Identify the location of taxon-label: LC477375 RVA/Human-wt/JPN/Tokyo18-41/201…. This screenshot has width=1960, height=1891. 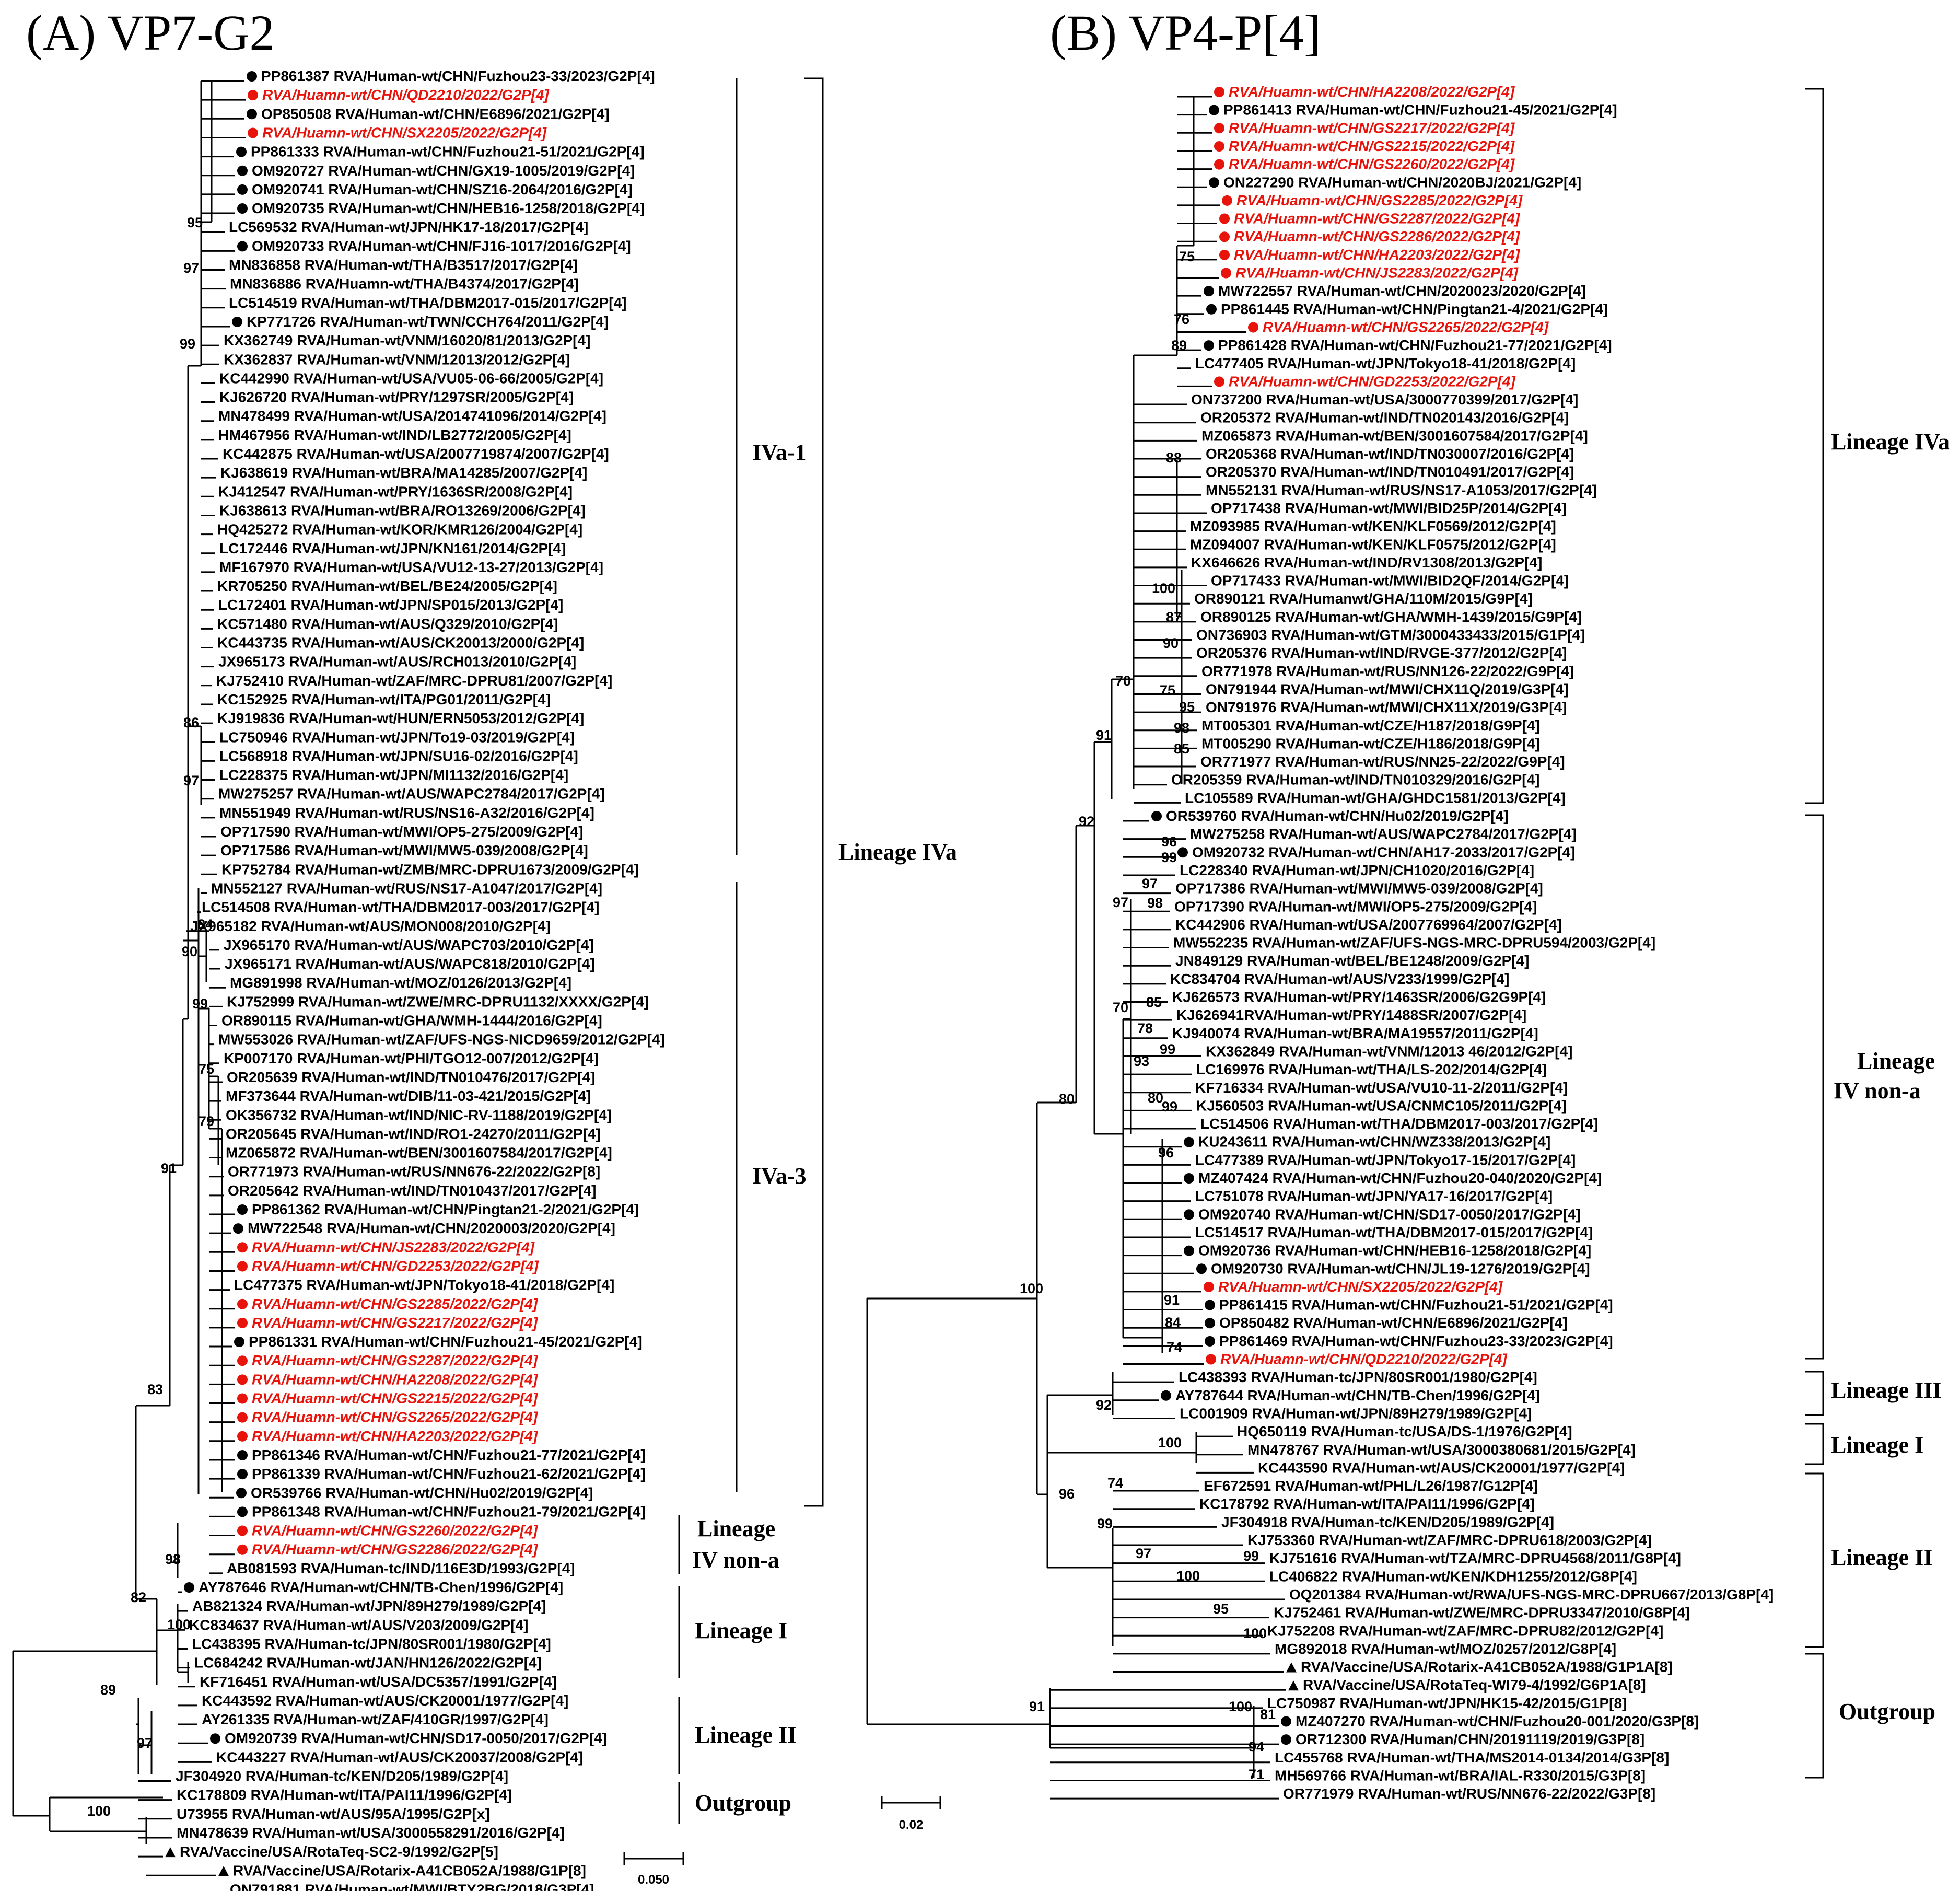
(424, 1285).